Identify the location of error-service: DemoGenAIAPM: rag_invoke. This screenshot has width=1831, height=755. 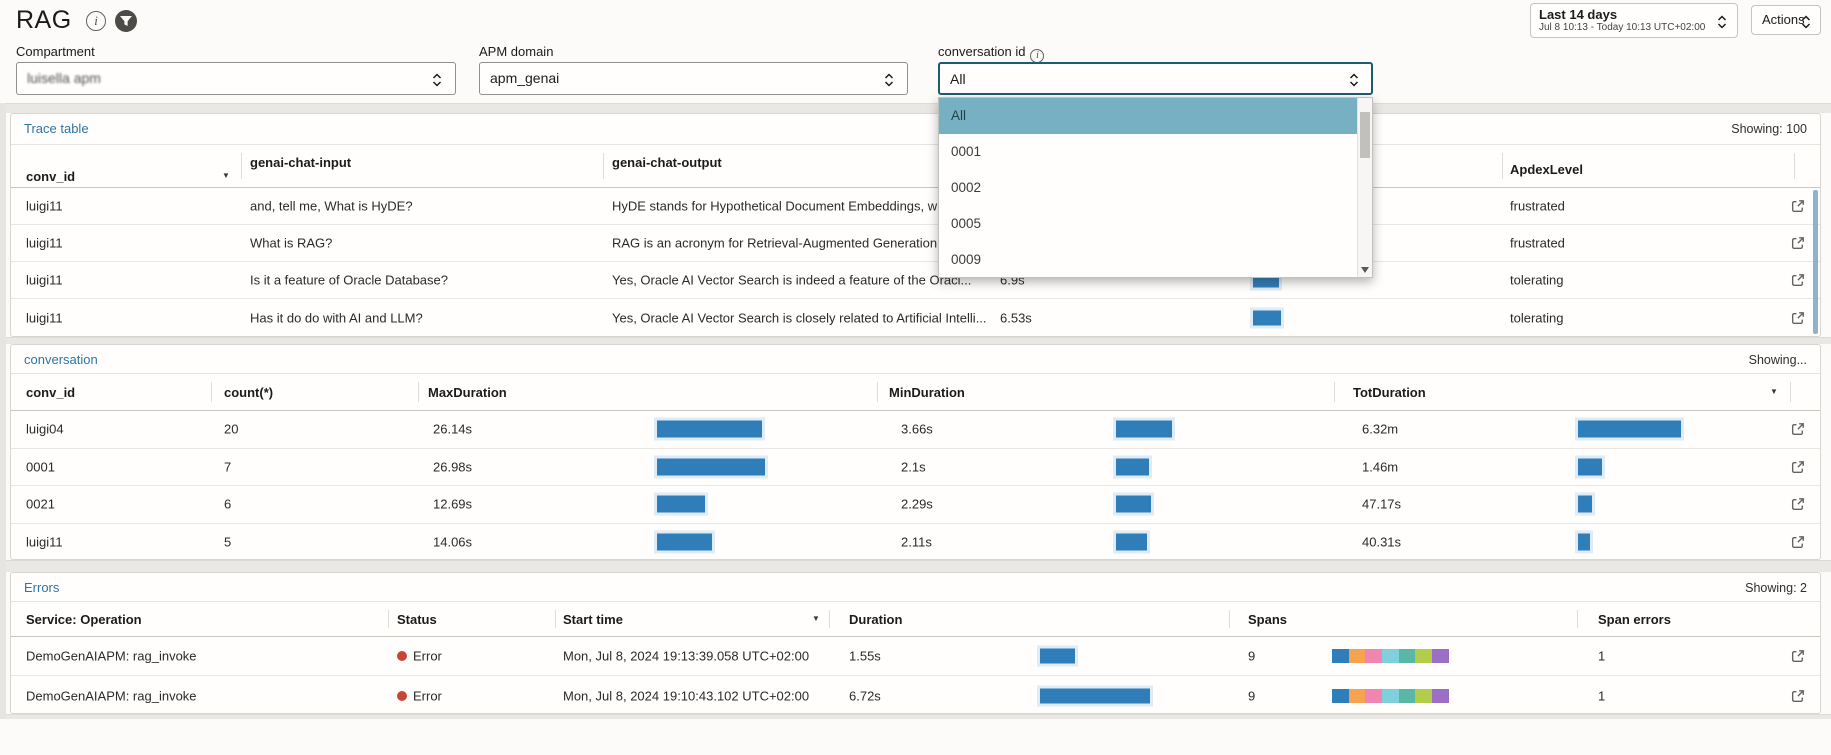
(111, 695).